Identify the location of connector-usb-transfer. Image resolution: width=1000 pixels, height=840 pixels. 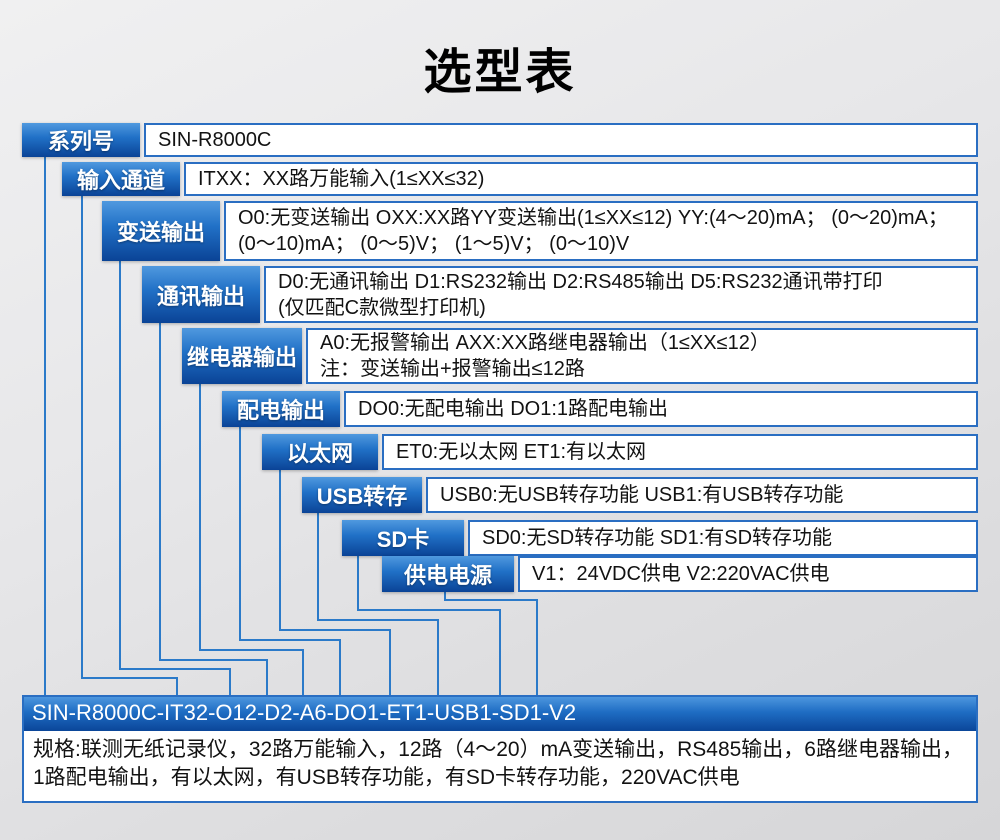
(378, 605).